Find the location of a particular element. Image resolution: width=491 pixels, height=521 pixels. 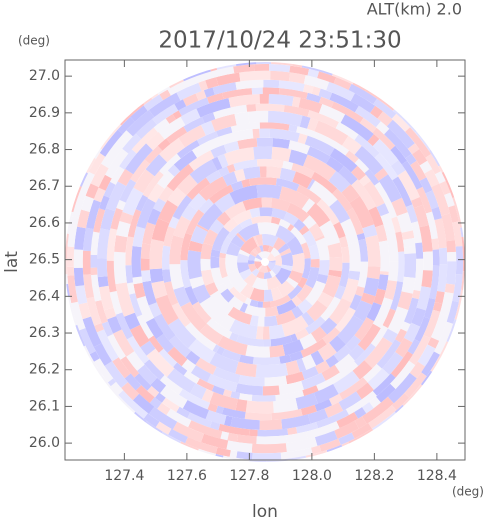

chart-title: 2017/10/24 23:51:30 is located at coordinates (279, 41).